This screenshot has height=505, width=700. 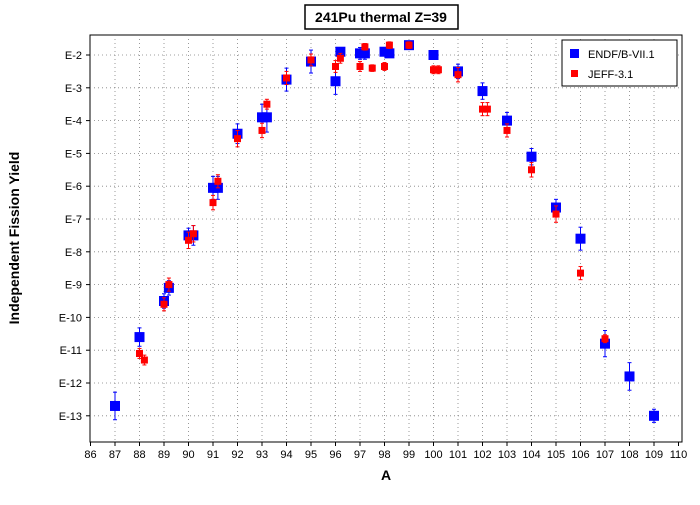 What do you see at coordinates (188, 455) in the screenshot?
I see `x-tick-label: 90` at bounding box center [188, 455].